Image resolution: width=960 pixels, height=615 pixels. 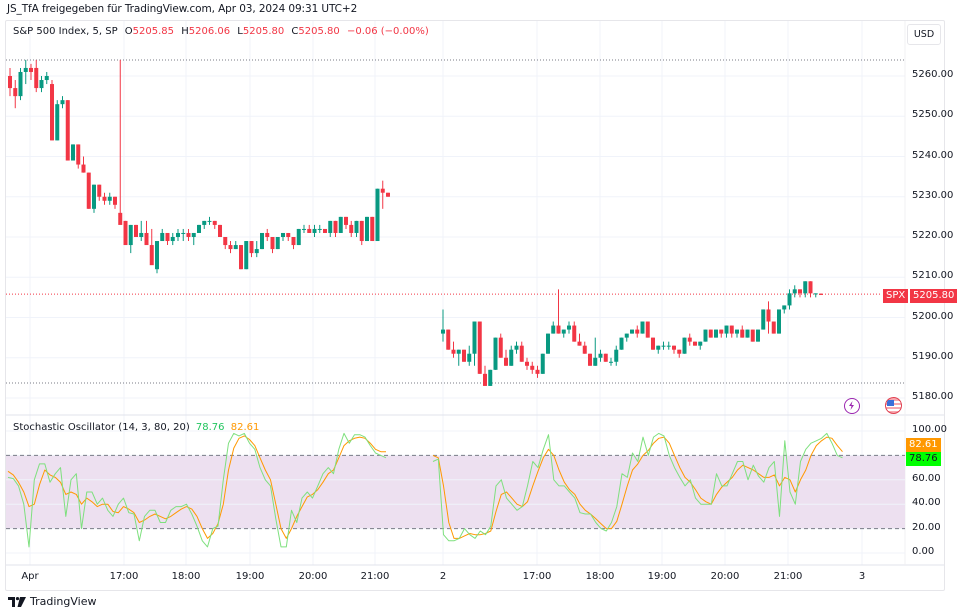 I want to click on last-price-tag: 5205.80, so click(x=934, y=296).